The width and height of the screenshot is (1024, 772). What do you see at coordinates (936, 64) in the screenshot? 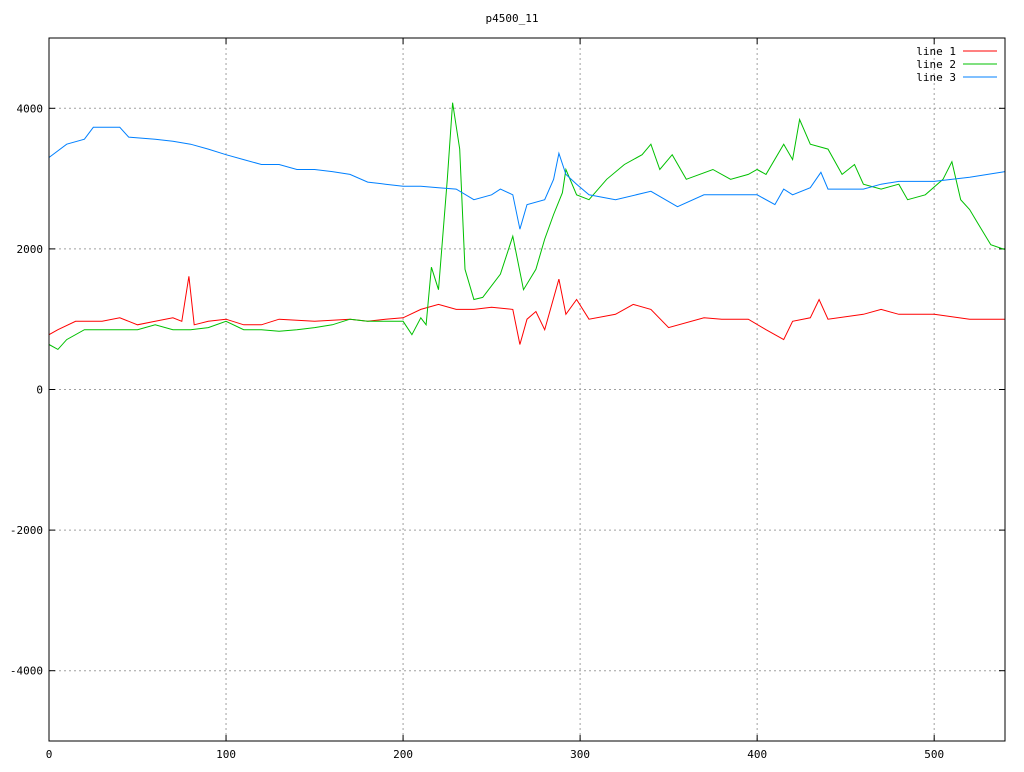
I see `legend-label: line 2` at bounding box center [936, 64].